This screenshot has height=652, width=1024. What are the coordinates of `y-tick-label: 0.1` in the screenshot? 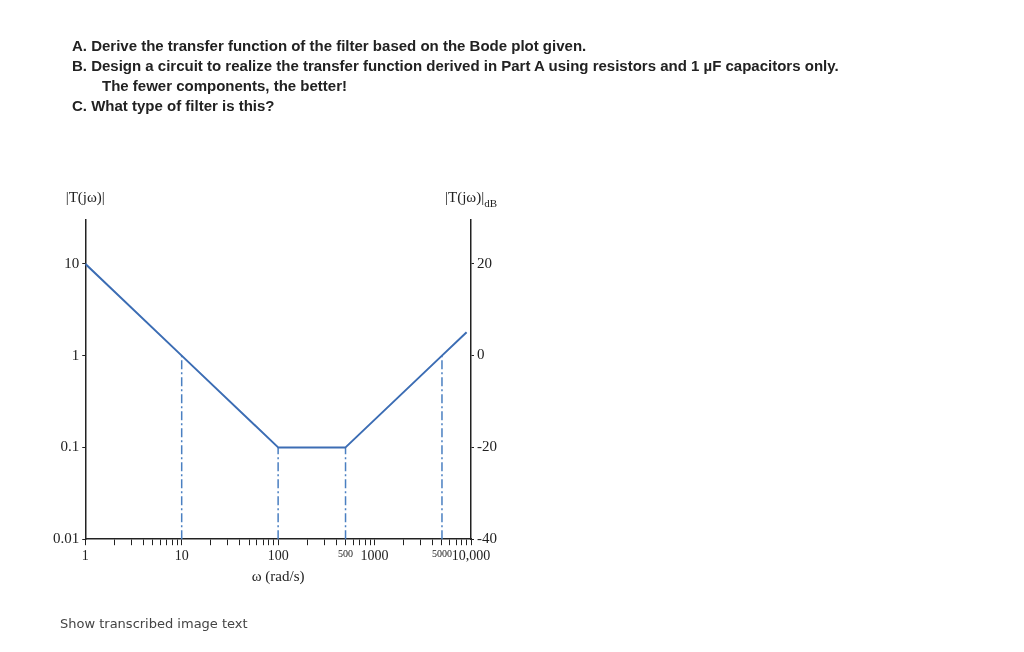 It's located at (70, 446).